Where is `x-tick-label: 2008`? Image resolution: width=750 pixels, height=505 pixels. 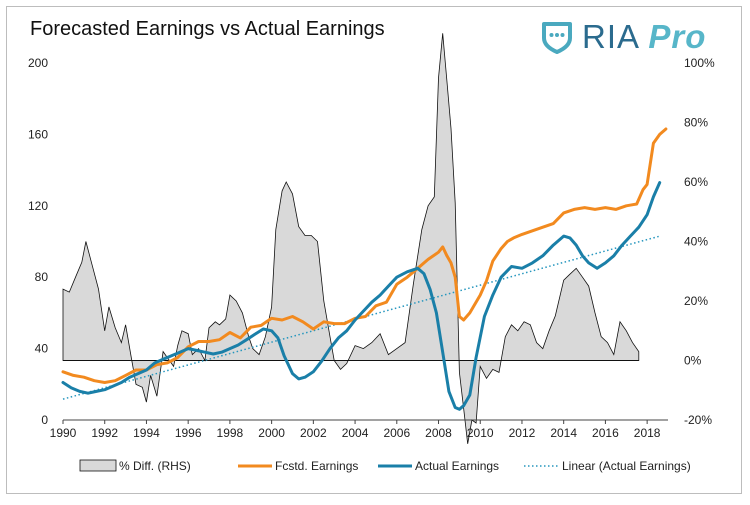 x-tick-label: 2008 is located at coordinates (438, 433).